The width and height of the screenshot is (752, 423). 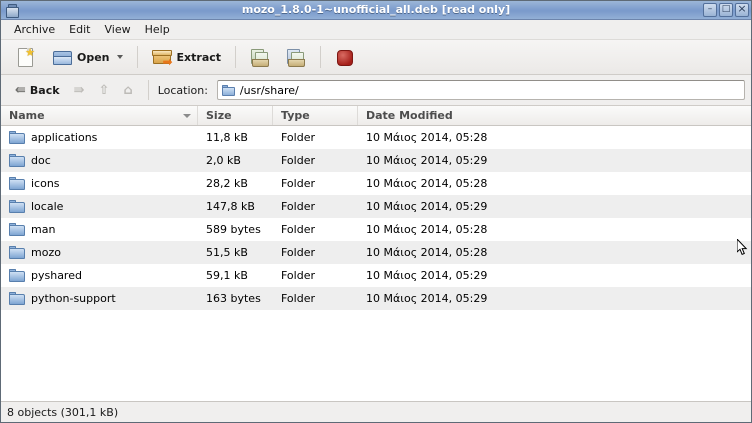 What do you see at coordinates (64, 137) in the screenshot?
I see `file-name-label: applications` at bounding box center [64, 137].